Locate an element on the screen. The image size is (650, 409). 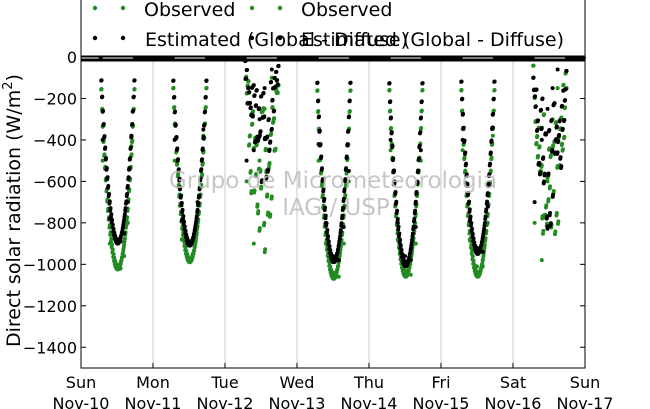
x-tick-day-label: Sun is located at coordinates (81, 382).